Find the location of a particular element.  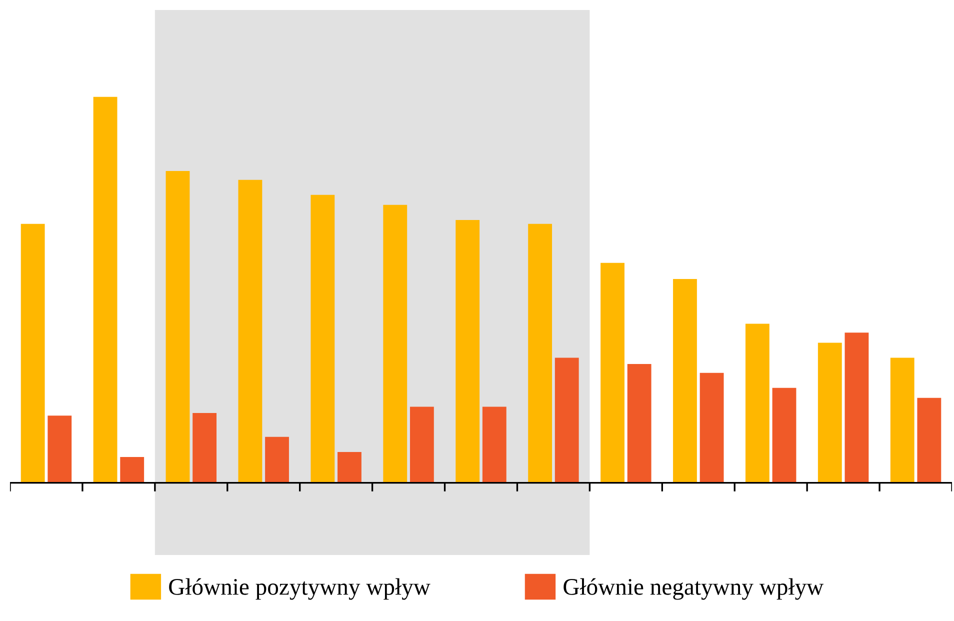

legend-label: Głównie negatywny wpływ is located at coordinates (694, 589).